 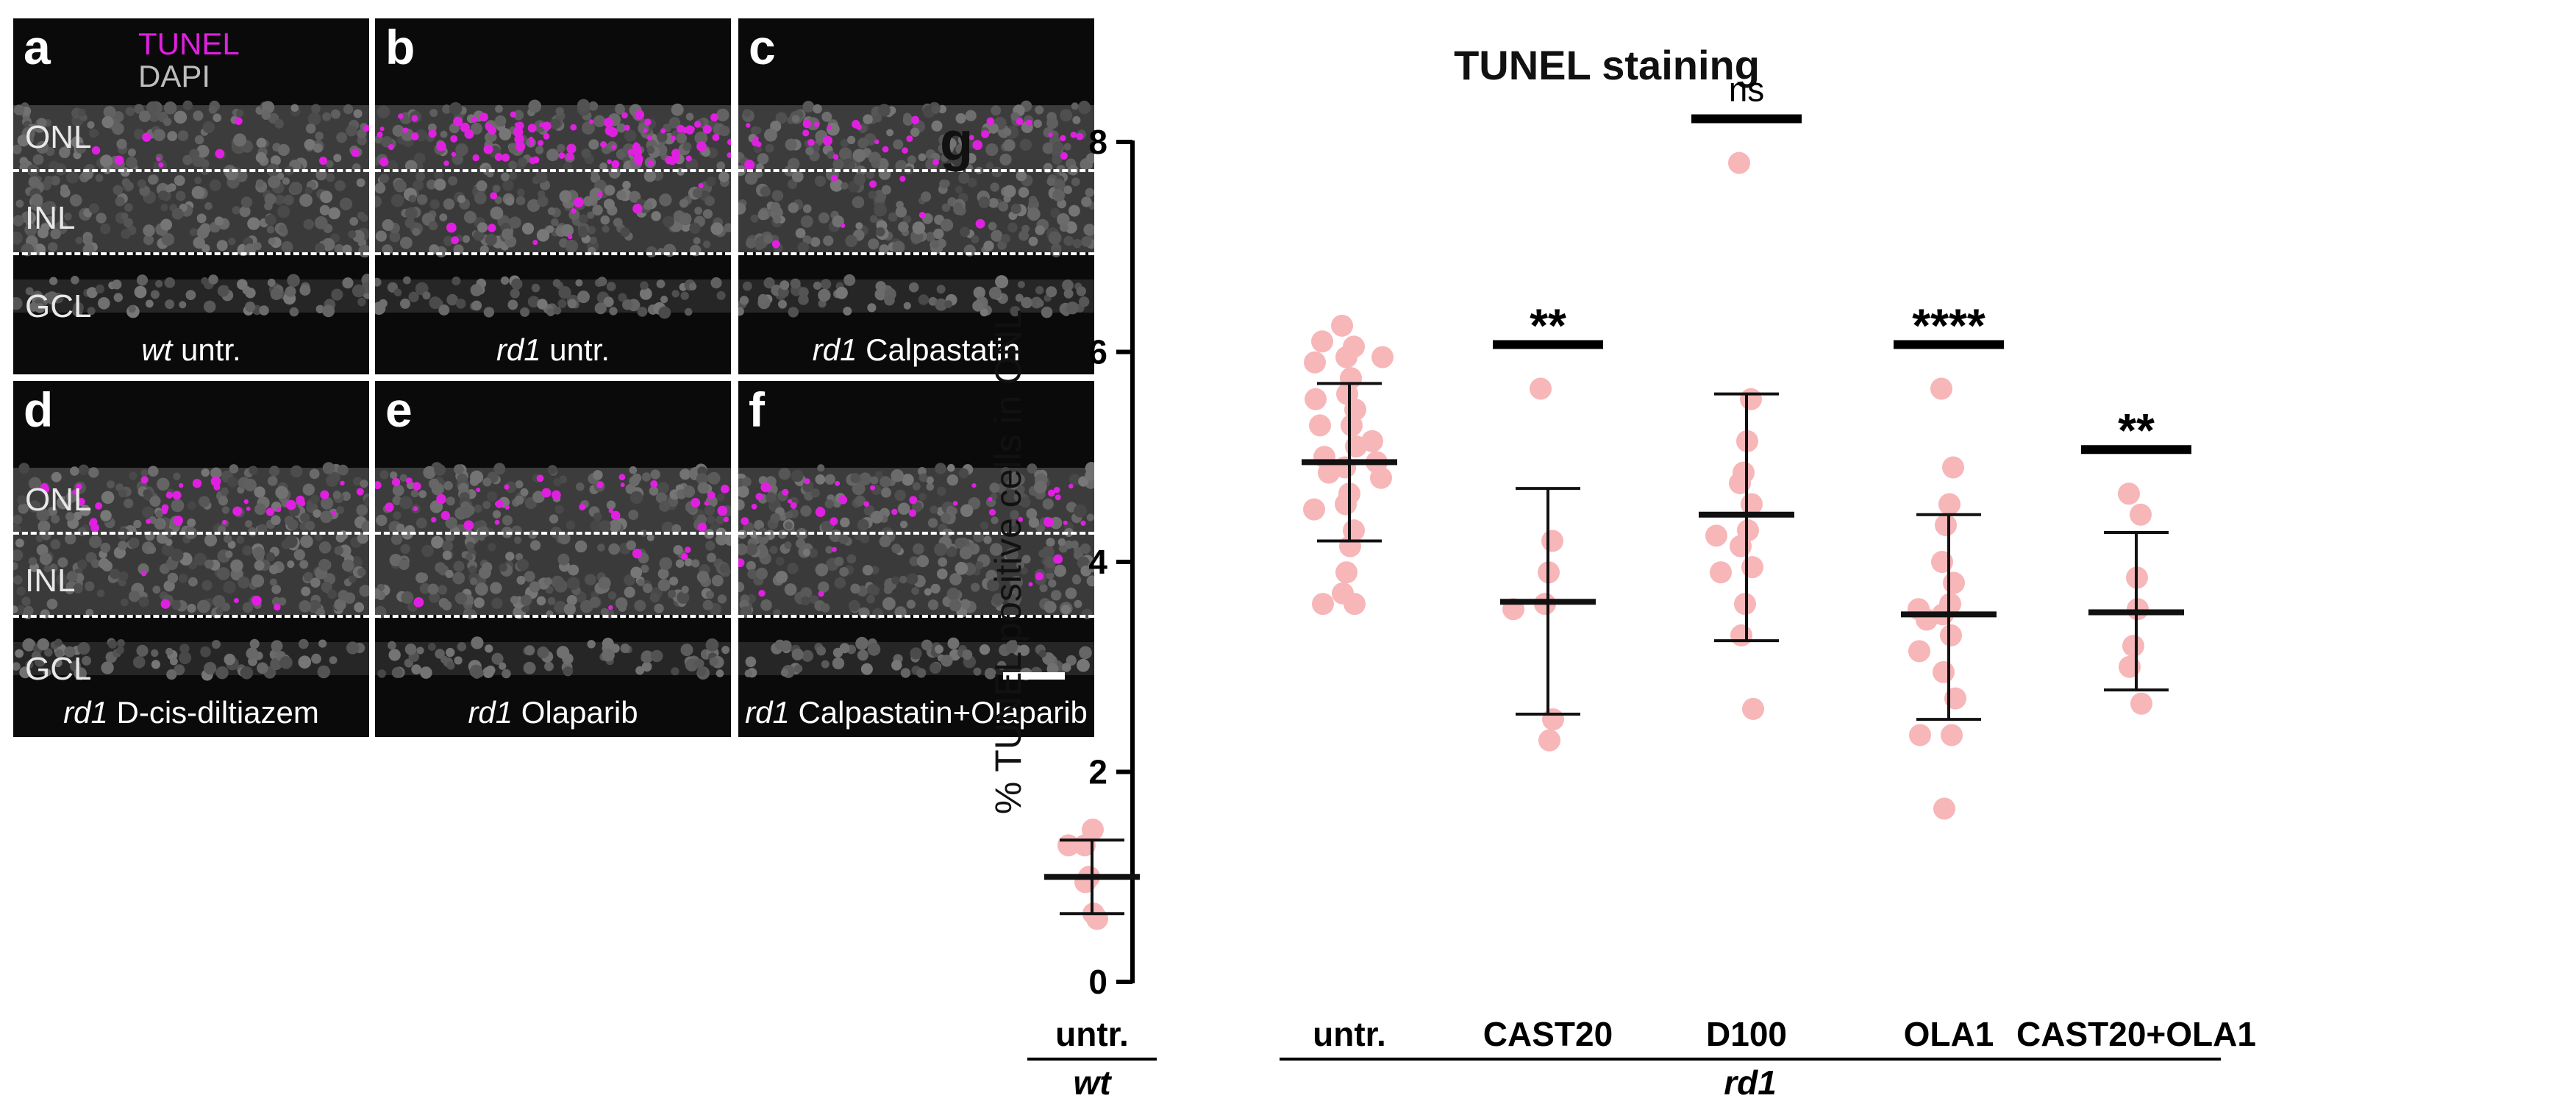 I want to click on micrograph-panel-c: c rd1 Calpastatin, so click(x=916, y=196).